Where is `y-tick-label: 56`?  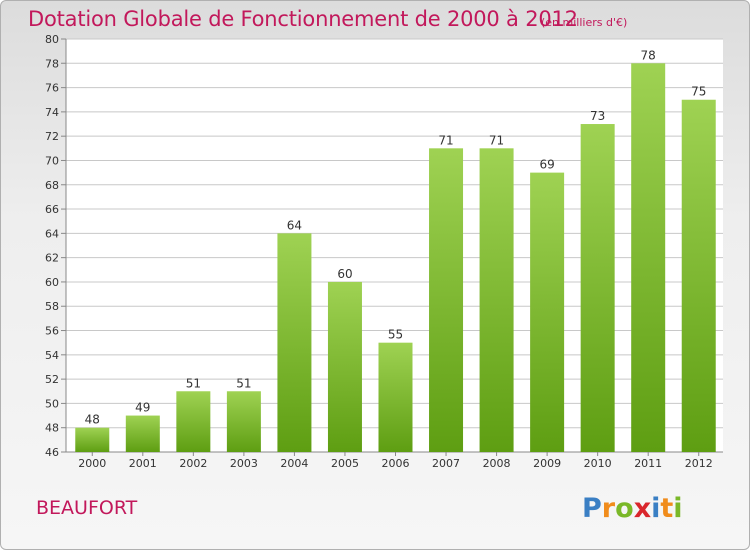 y-tick-label: 56 is located at coordinates (52, 331).